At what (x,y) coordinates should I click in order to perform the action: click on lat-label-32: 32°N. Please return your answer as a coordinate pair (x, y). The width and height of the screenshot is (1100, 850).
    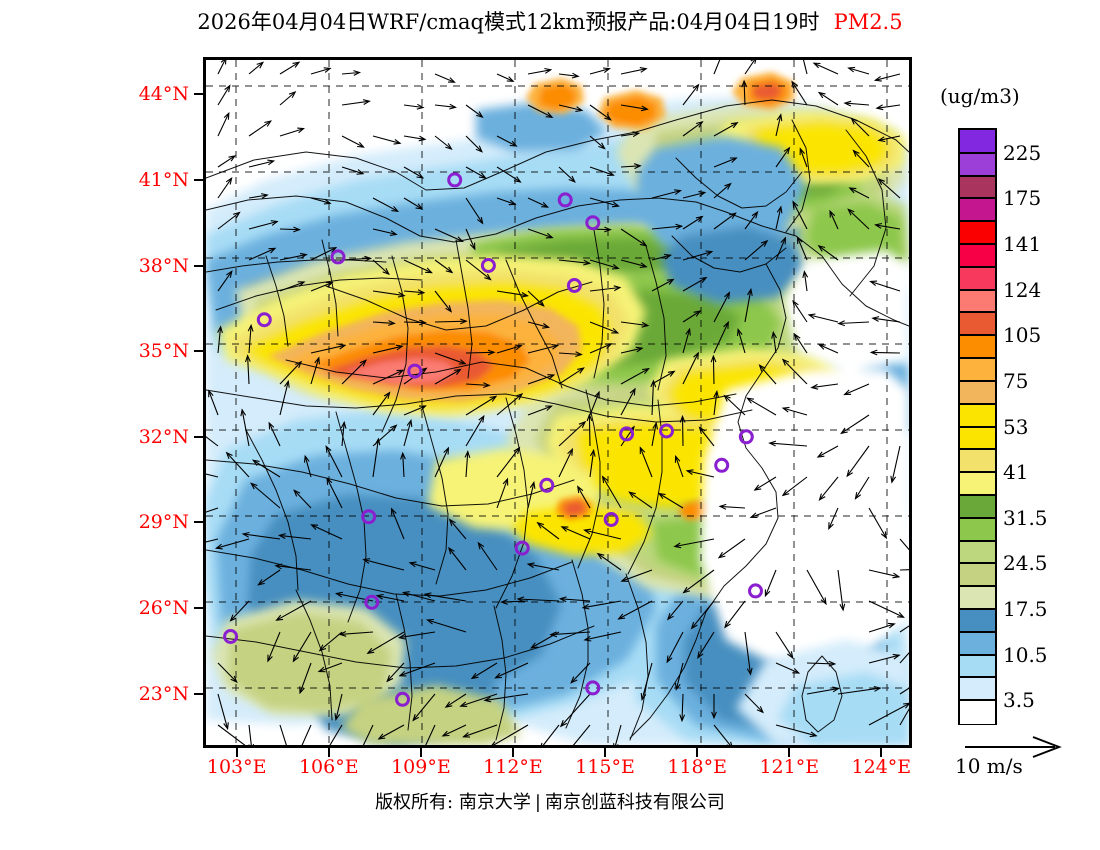
    Looking at the image, I should click on (163, 436).